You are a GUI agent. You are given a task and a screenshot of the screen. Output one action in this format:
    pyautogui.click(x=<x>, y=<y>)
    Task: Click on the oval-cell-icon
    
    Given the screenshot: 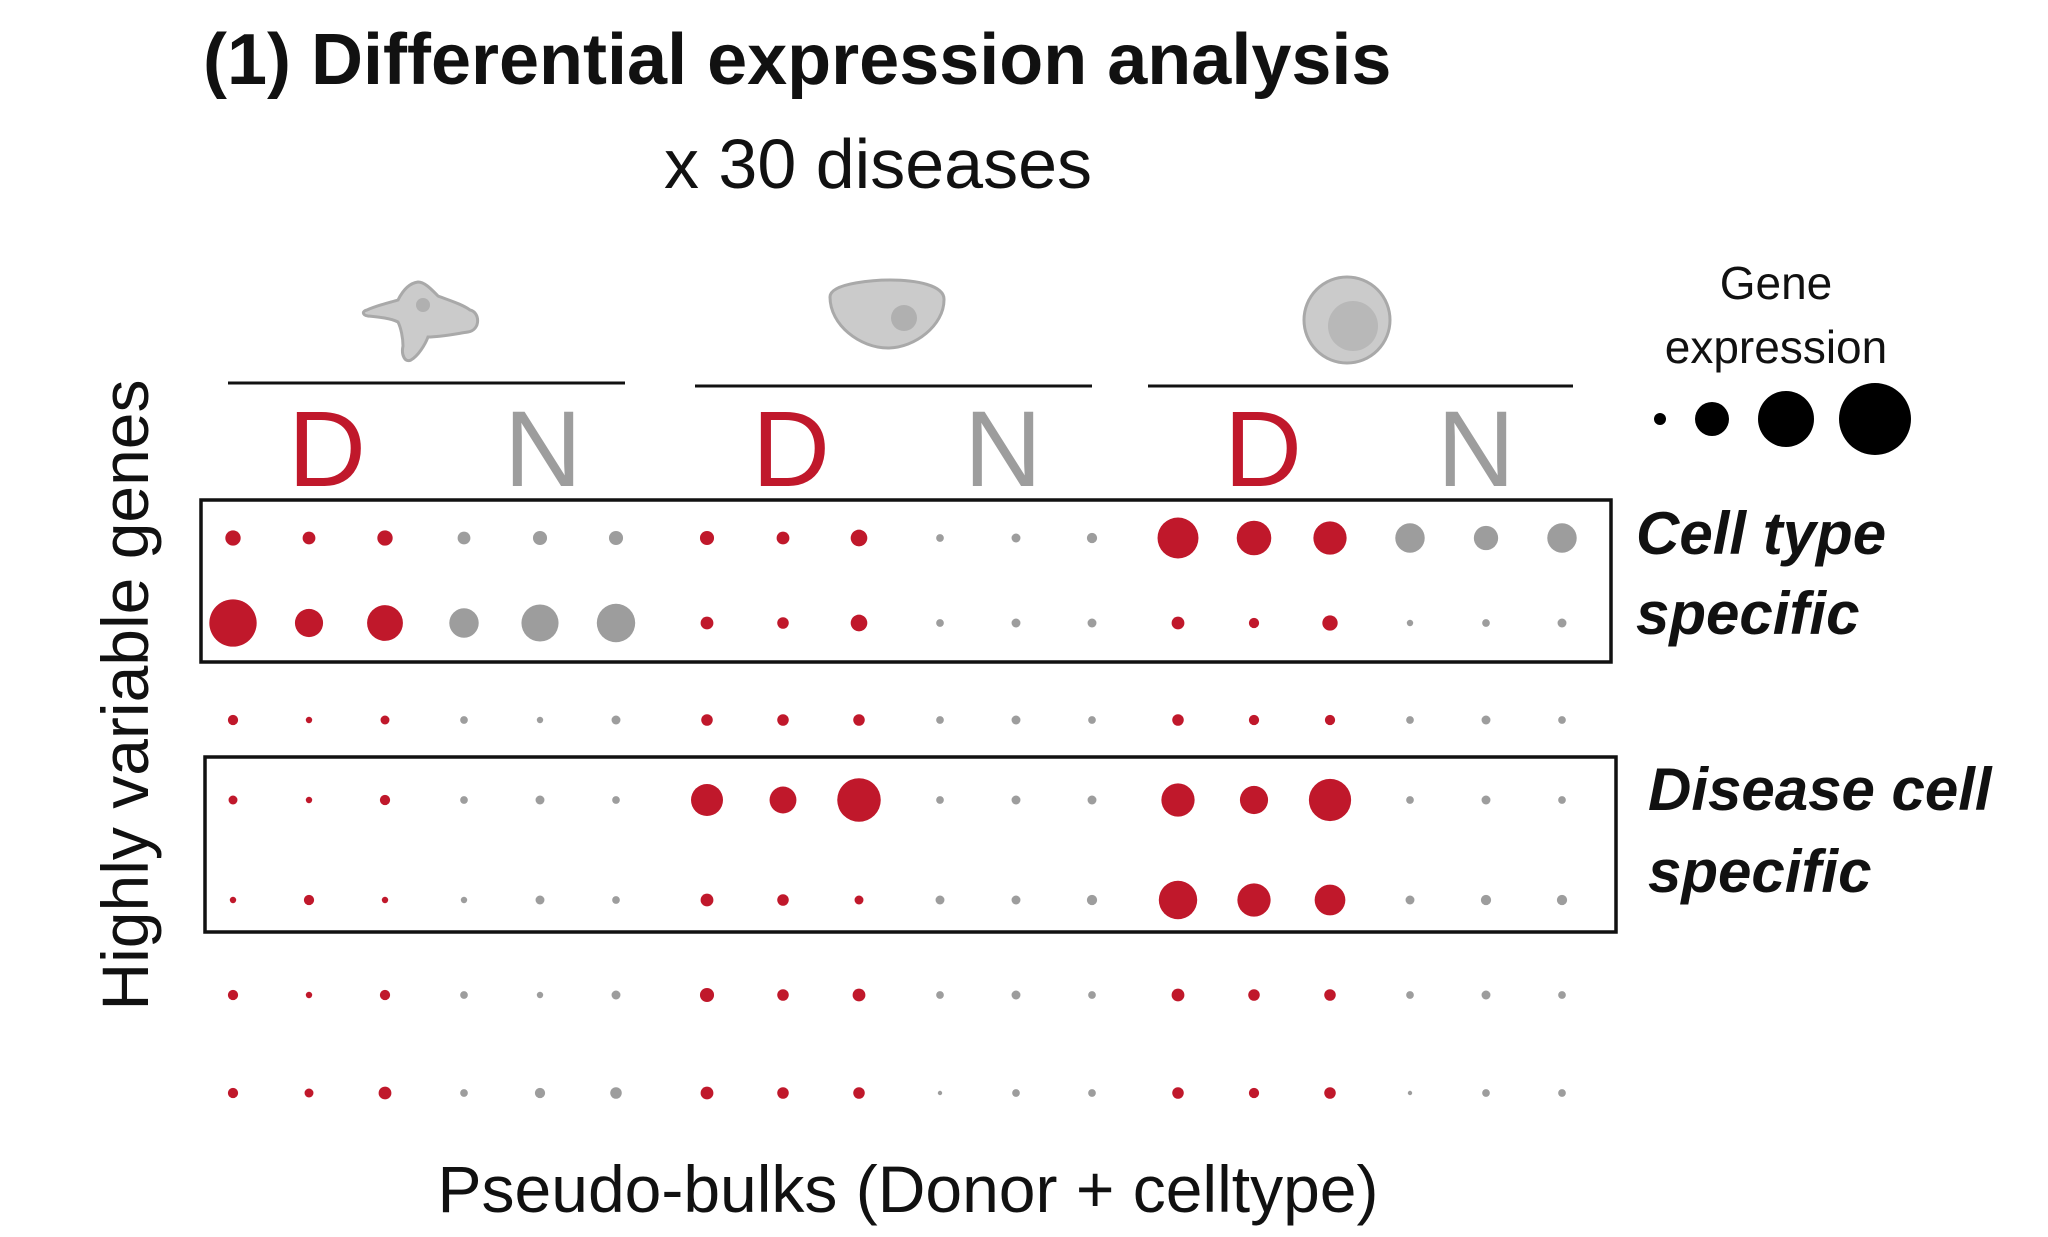 What is the action you would take?
    pyautogui.click(x=887, y=314)
    